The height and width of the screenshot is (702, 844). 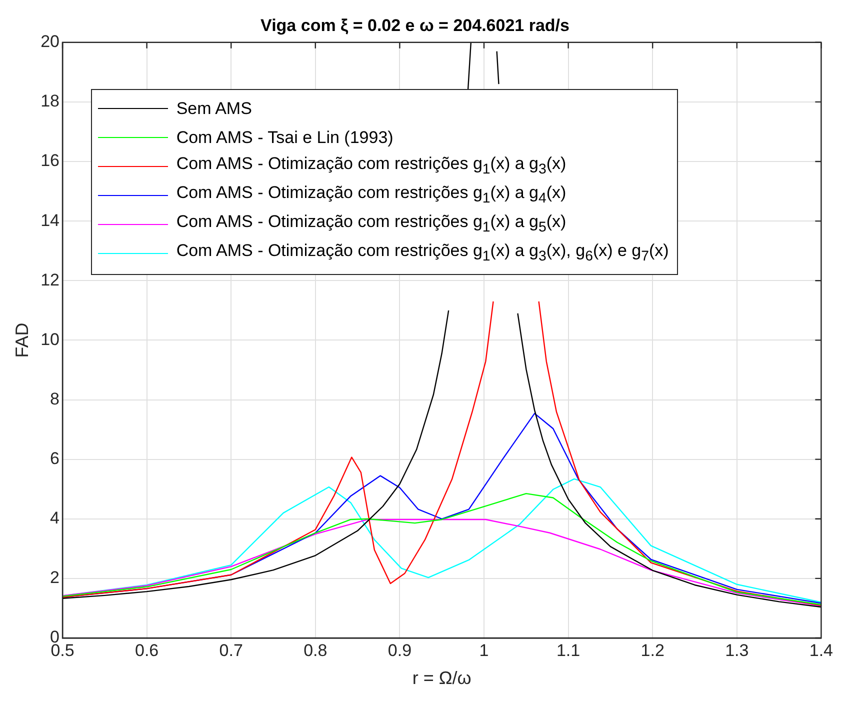 I want to click on legend-label: Sem AMS, so click(x=214, y=109).